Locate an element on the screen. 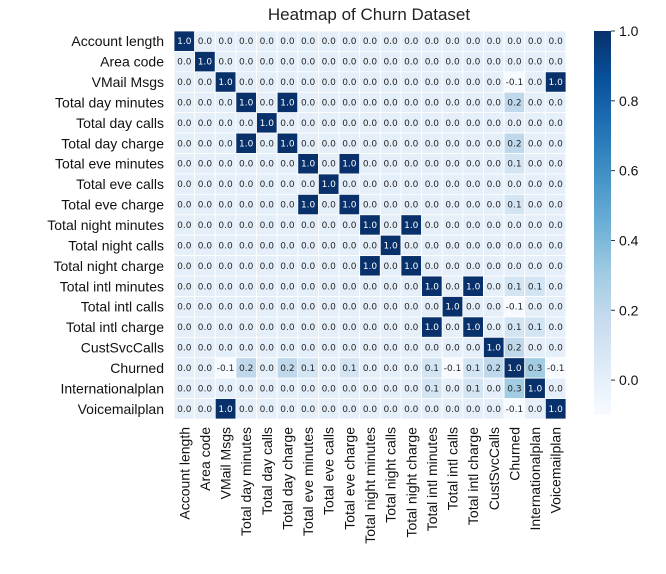 The height and width of the screenshot is (574, 666). row-label: Total day minutes is located at coordinates (109, 102).